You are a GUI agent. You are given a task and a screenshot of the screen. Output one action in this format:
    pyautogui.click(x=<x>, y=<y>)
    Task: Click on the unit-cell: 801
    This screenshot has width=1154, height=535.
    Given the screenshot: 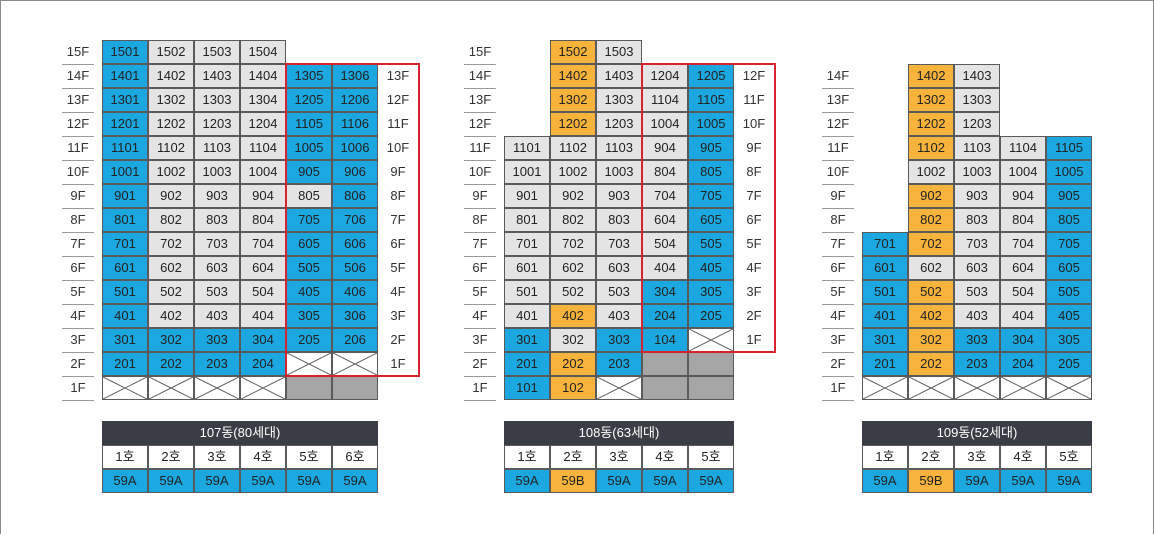 What is the action you would take?
    pyautogui.click(x=125, y=220)
    